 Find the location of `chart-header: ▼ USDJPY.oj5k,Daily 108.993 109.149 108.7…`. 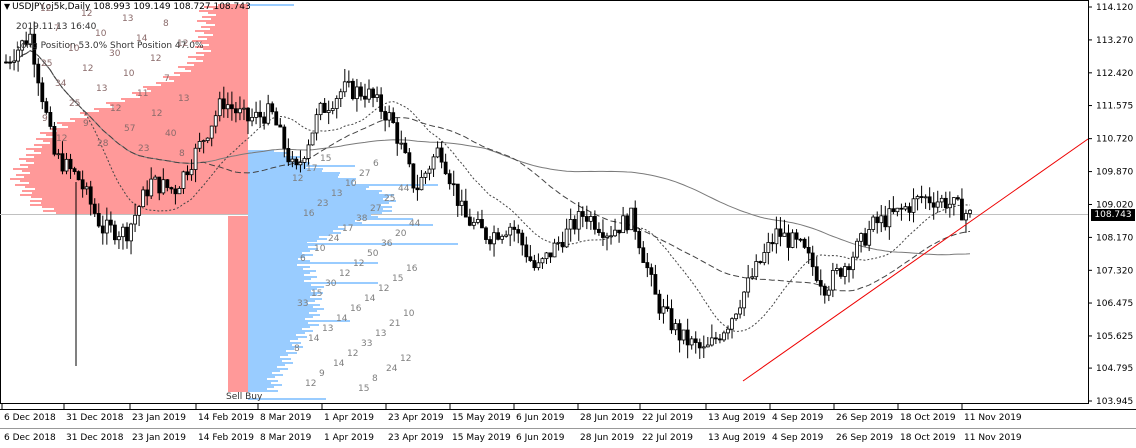

chart-header: ▼ USDJPY.oj5k,Daily 108.993 109.149 108.7… is located at coordinates (127, 7).